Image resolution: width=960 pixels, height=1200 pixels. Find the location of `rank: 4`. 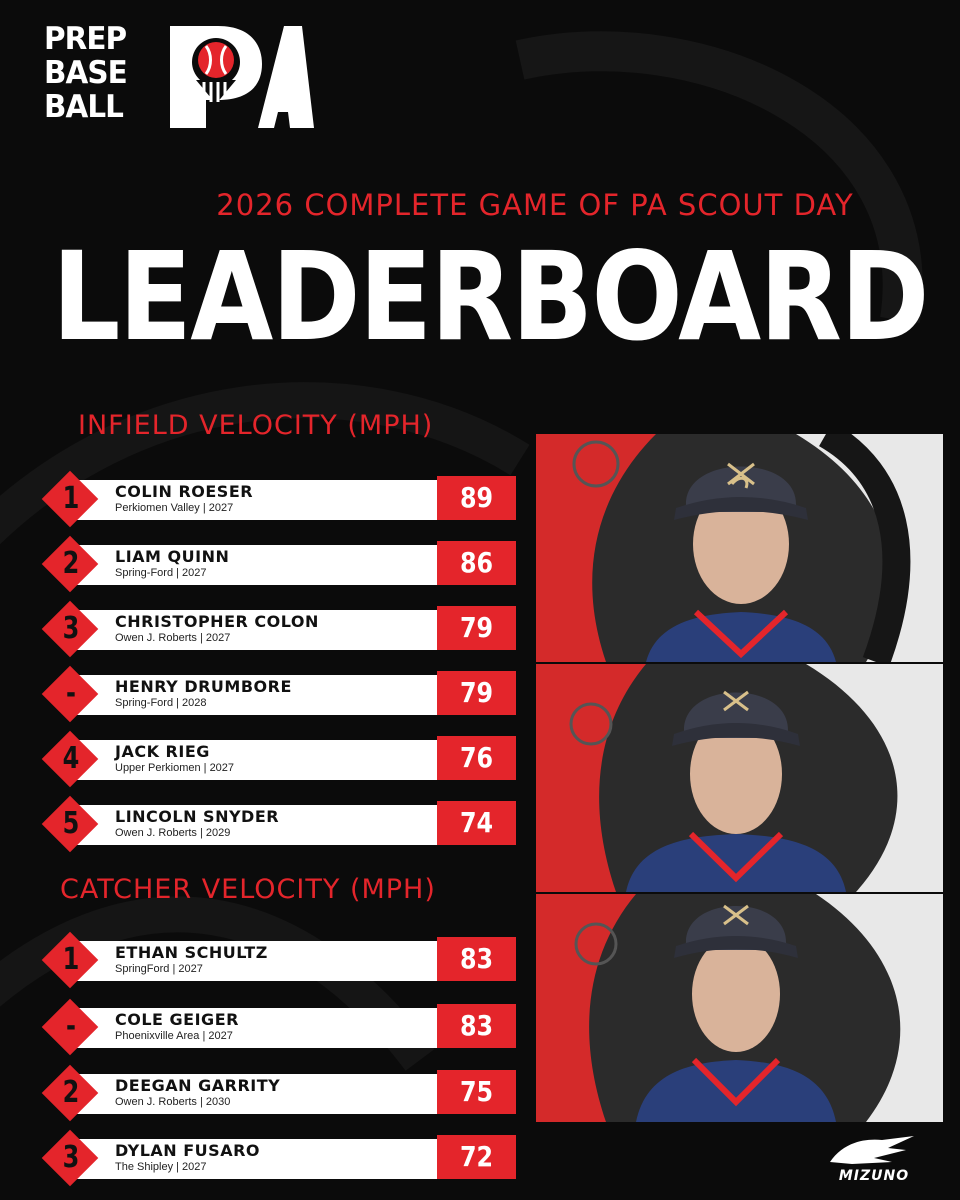

rank: 4 is located at coordinates (71, 758).